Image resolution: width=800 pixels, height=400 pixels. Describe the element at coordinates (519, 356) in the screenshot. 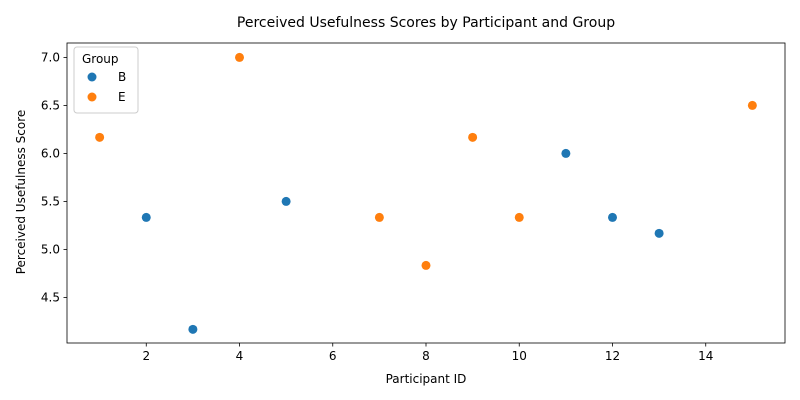

I see `x-tick-label: 10` at that location.